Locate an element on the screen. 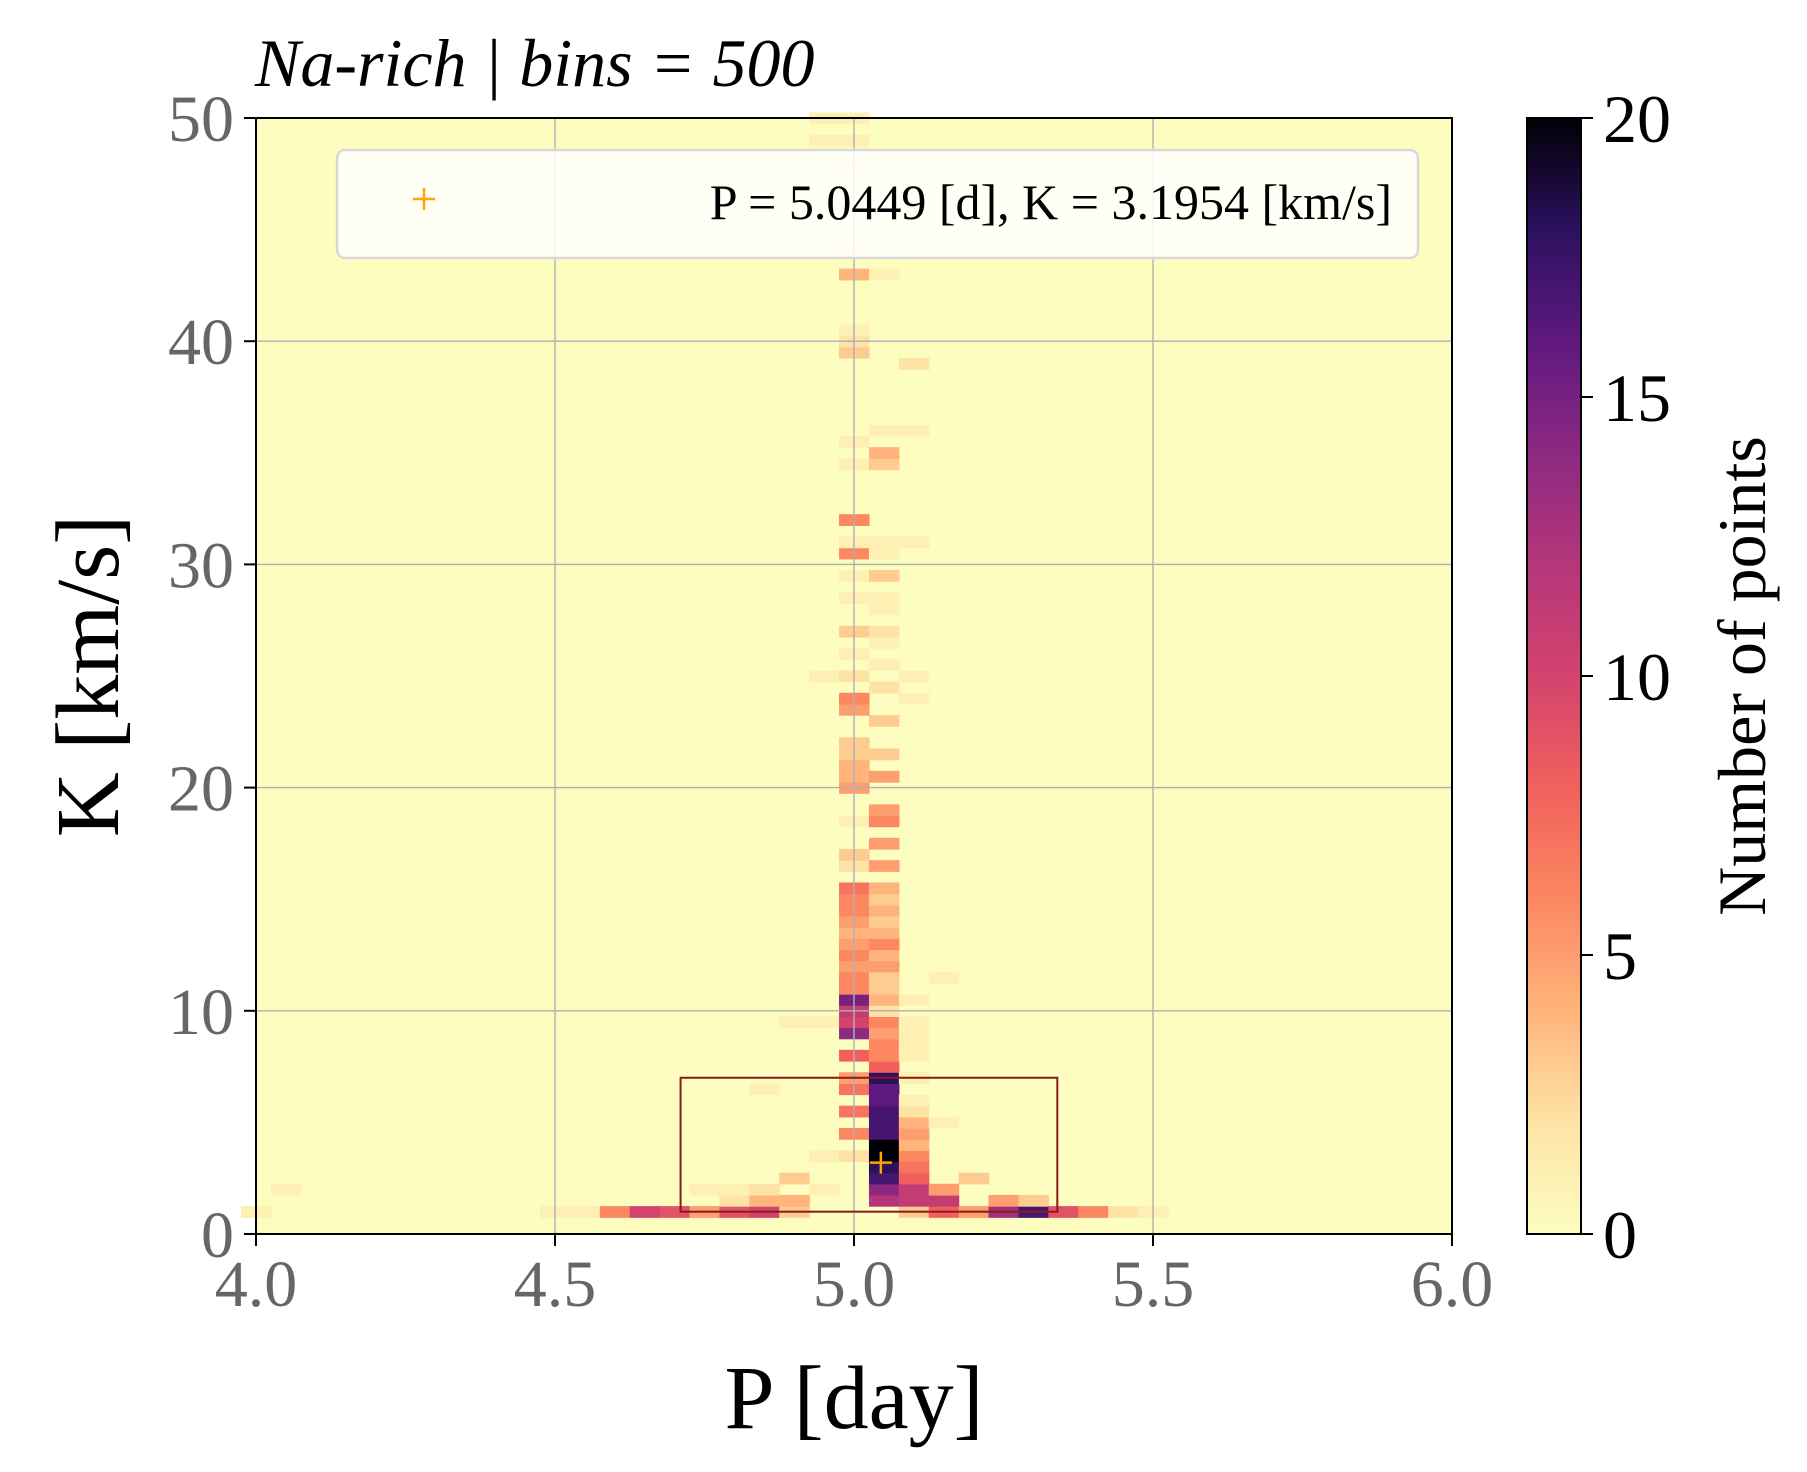 This screenshot has width=1807, height=1472. y-tick-label: 20 is located at coordinates (201, 789).